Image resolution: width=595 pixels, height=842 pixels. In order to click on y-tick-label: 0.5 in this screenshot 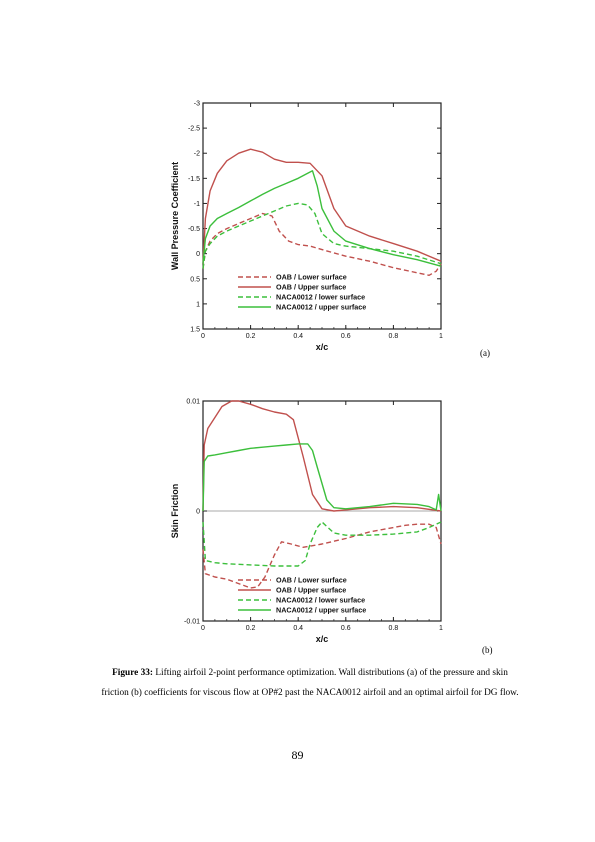, I will do `click(195, 279)`.